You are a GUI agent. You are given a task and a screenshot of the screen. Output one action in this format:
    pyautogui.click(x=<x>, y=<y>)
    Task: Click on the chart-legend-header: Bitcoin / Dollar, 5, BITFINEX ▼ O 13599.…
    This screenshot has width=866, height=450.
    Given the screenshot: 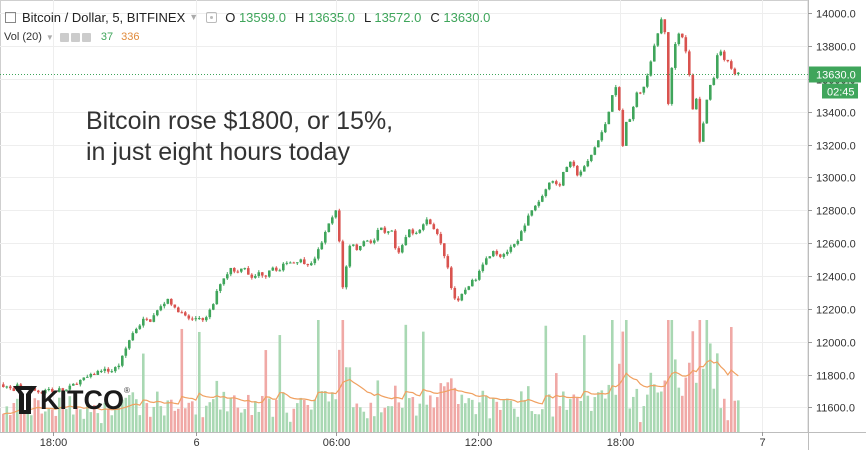 What is the action you would take?
    pyautogui.click(x=249, y=17)
    